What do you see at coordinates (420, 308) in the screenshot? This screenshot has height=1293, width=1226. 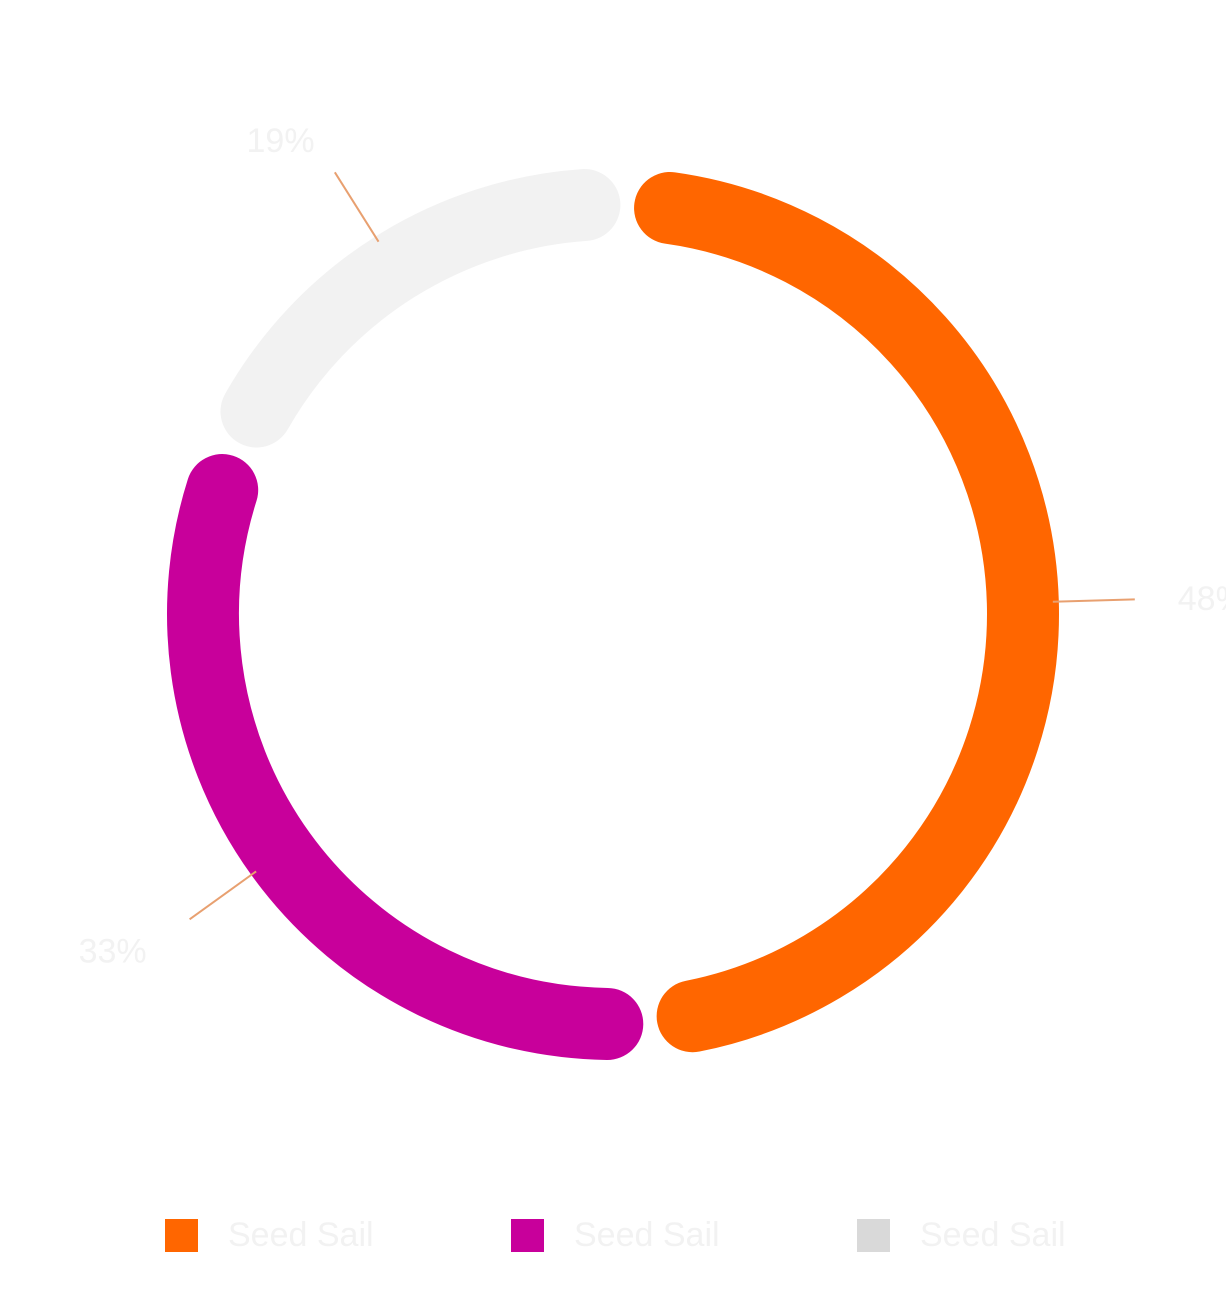 I see `donut-segment` at bounding box center [420, 308].